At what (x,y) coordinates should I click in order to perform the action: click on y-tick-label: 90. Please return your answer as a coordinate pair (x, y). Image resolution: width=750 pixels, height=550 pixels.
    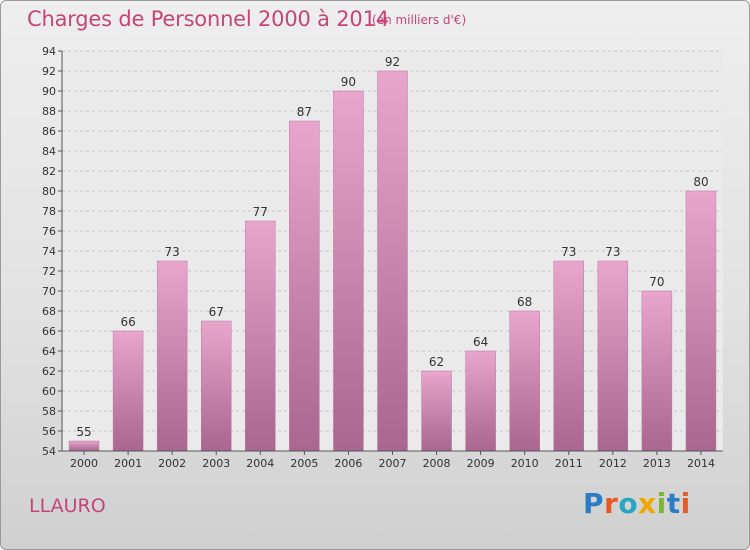
    Looking at the image, I should click on (49, 91).